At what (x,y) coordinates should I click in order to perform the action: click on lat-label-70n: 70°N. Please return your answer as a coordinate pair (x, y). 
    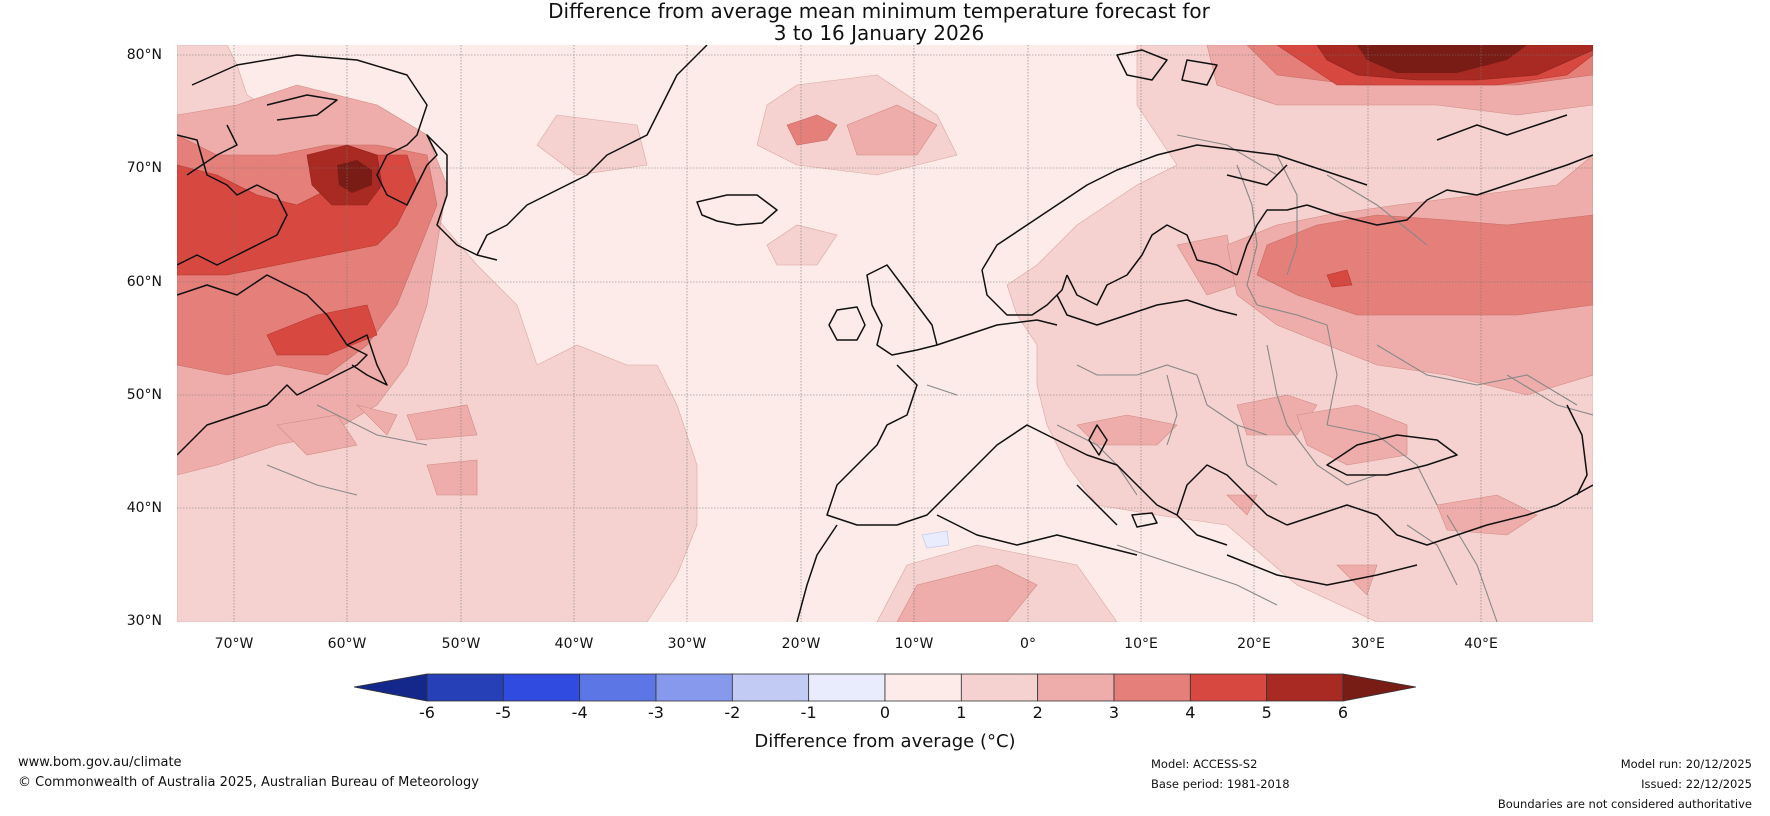
    Looking at the image, I should click on (144, 168).